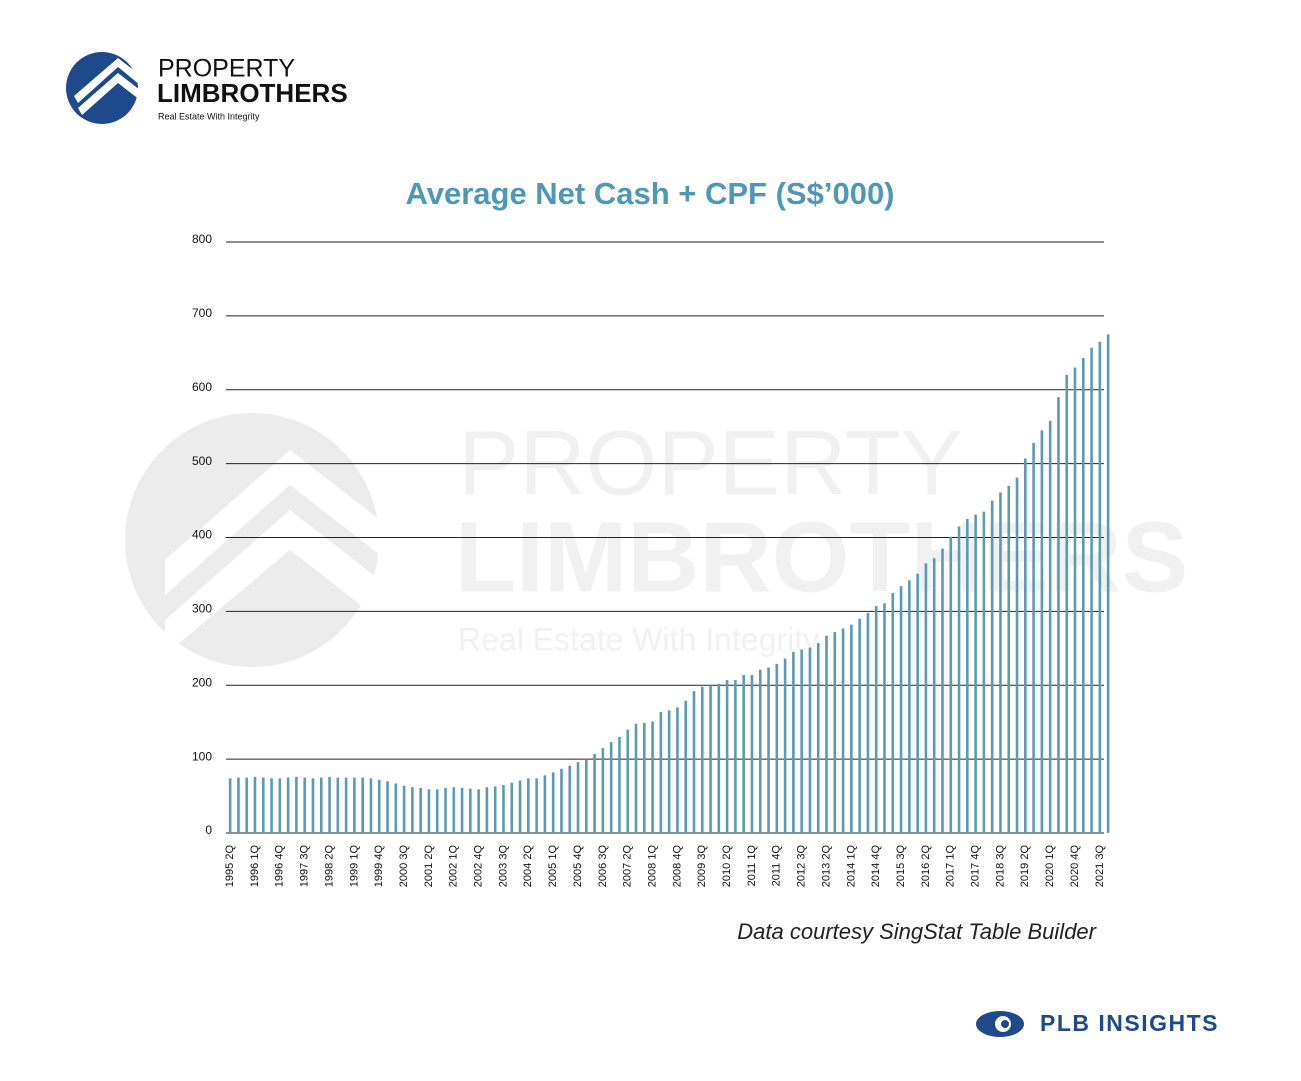  What do you see at coordinates (638, 639) in the screenshot?
I see `watermark-text: Real Estate With Integrity` at bounding box center [638, 639].